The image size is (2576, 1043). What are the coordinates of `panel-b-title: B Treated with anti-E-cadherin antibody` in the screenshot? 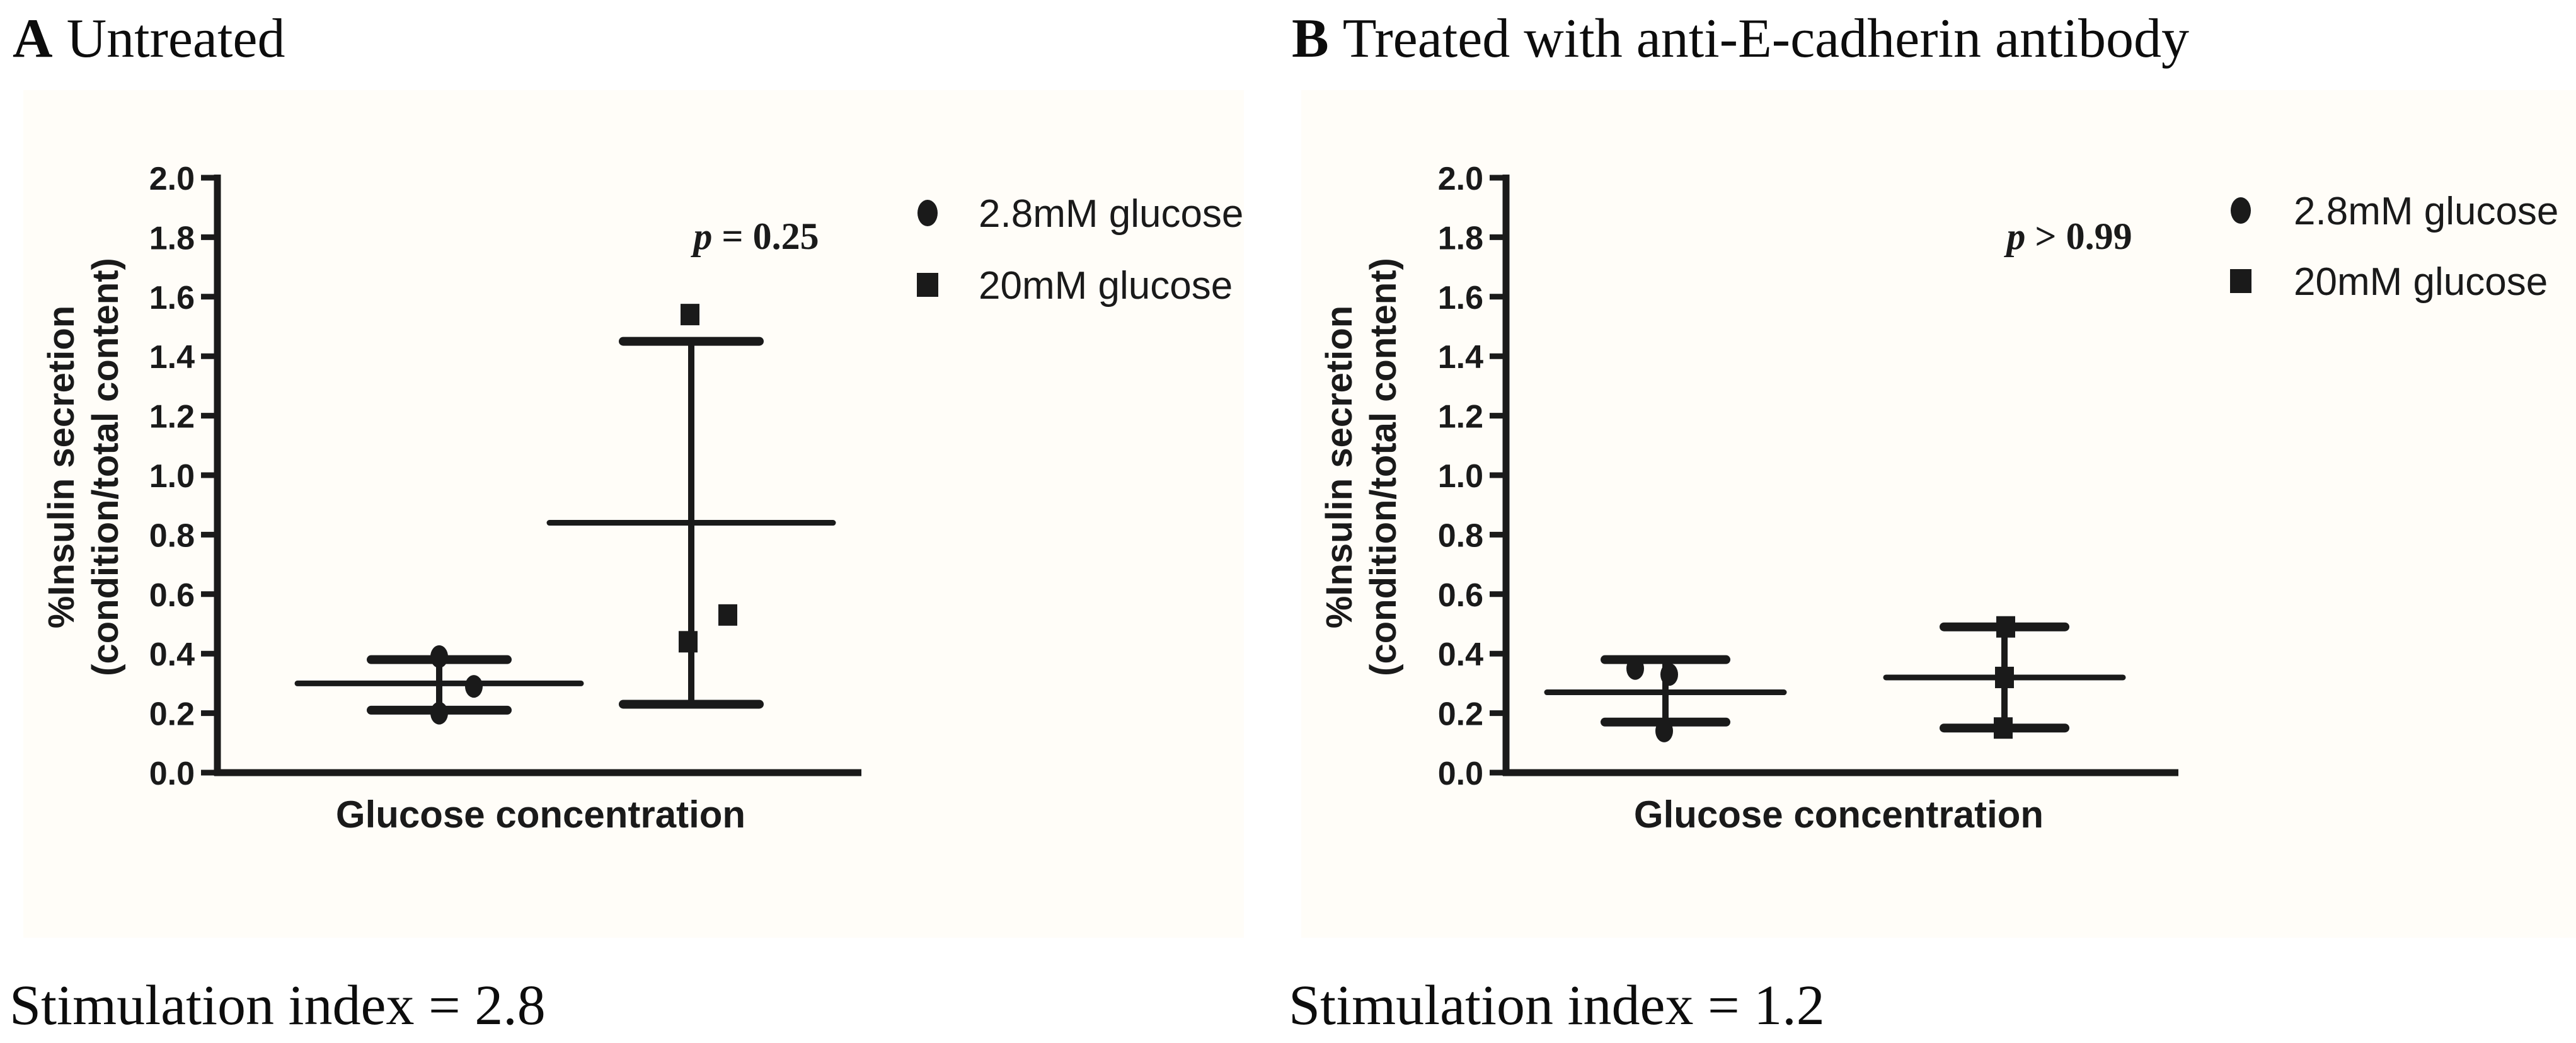 It's located at (1740, 39).